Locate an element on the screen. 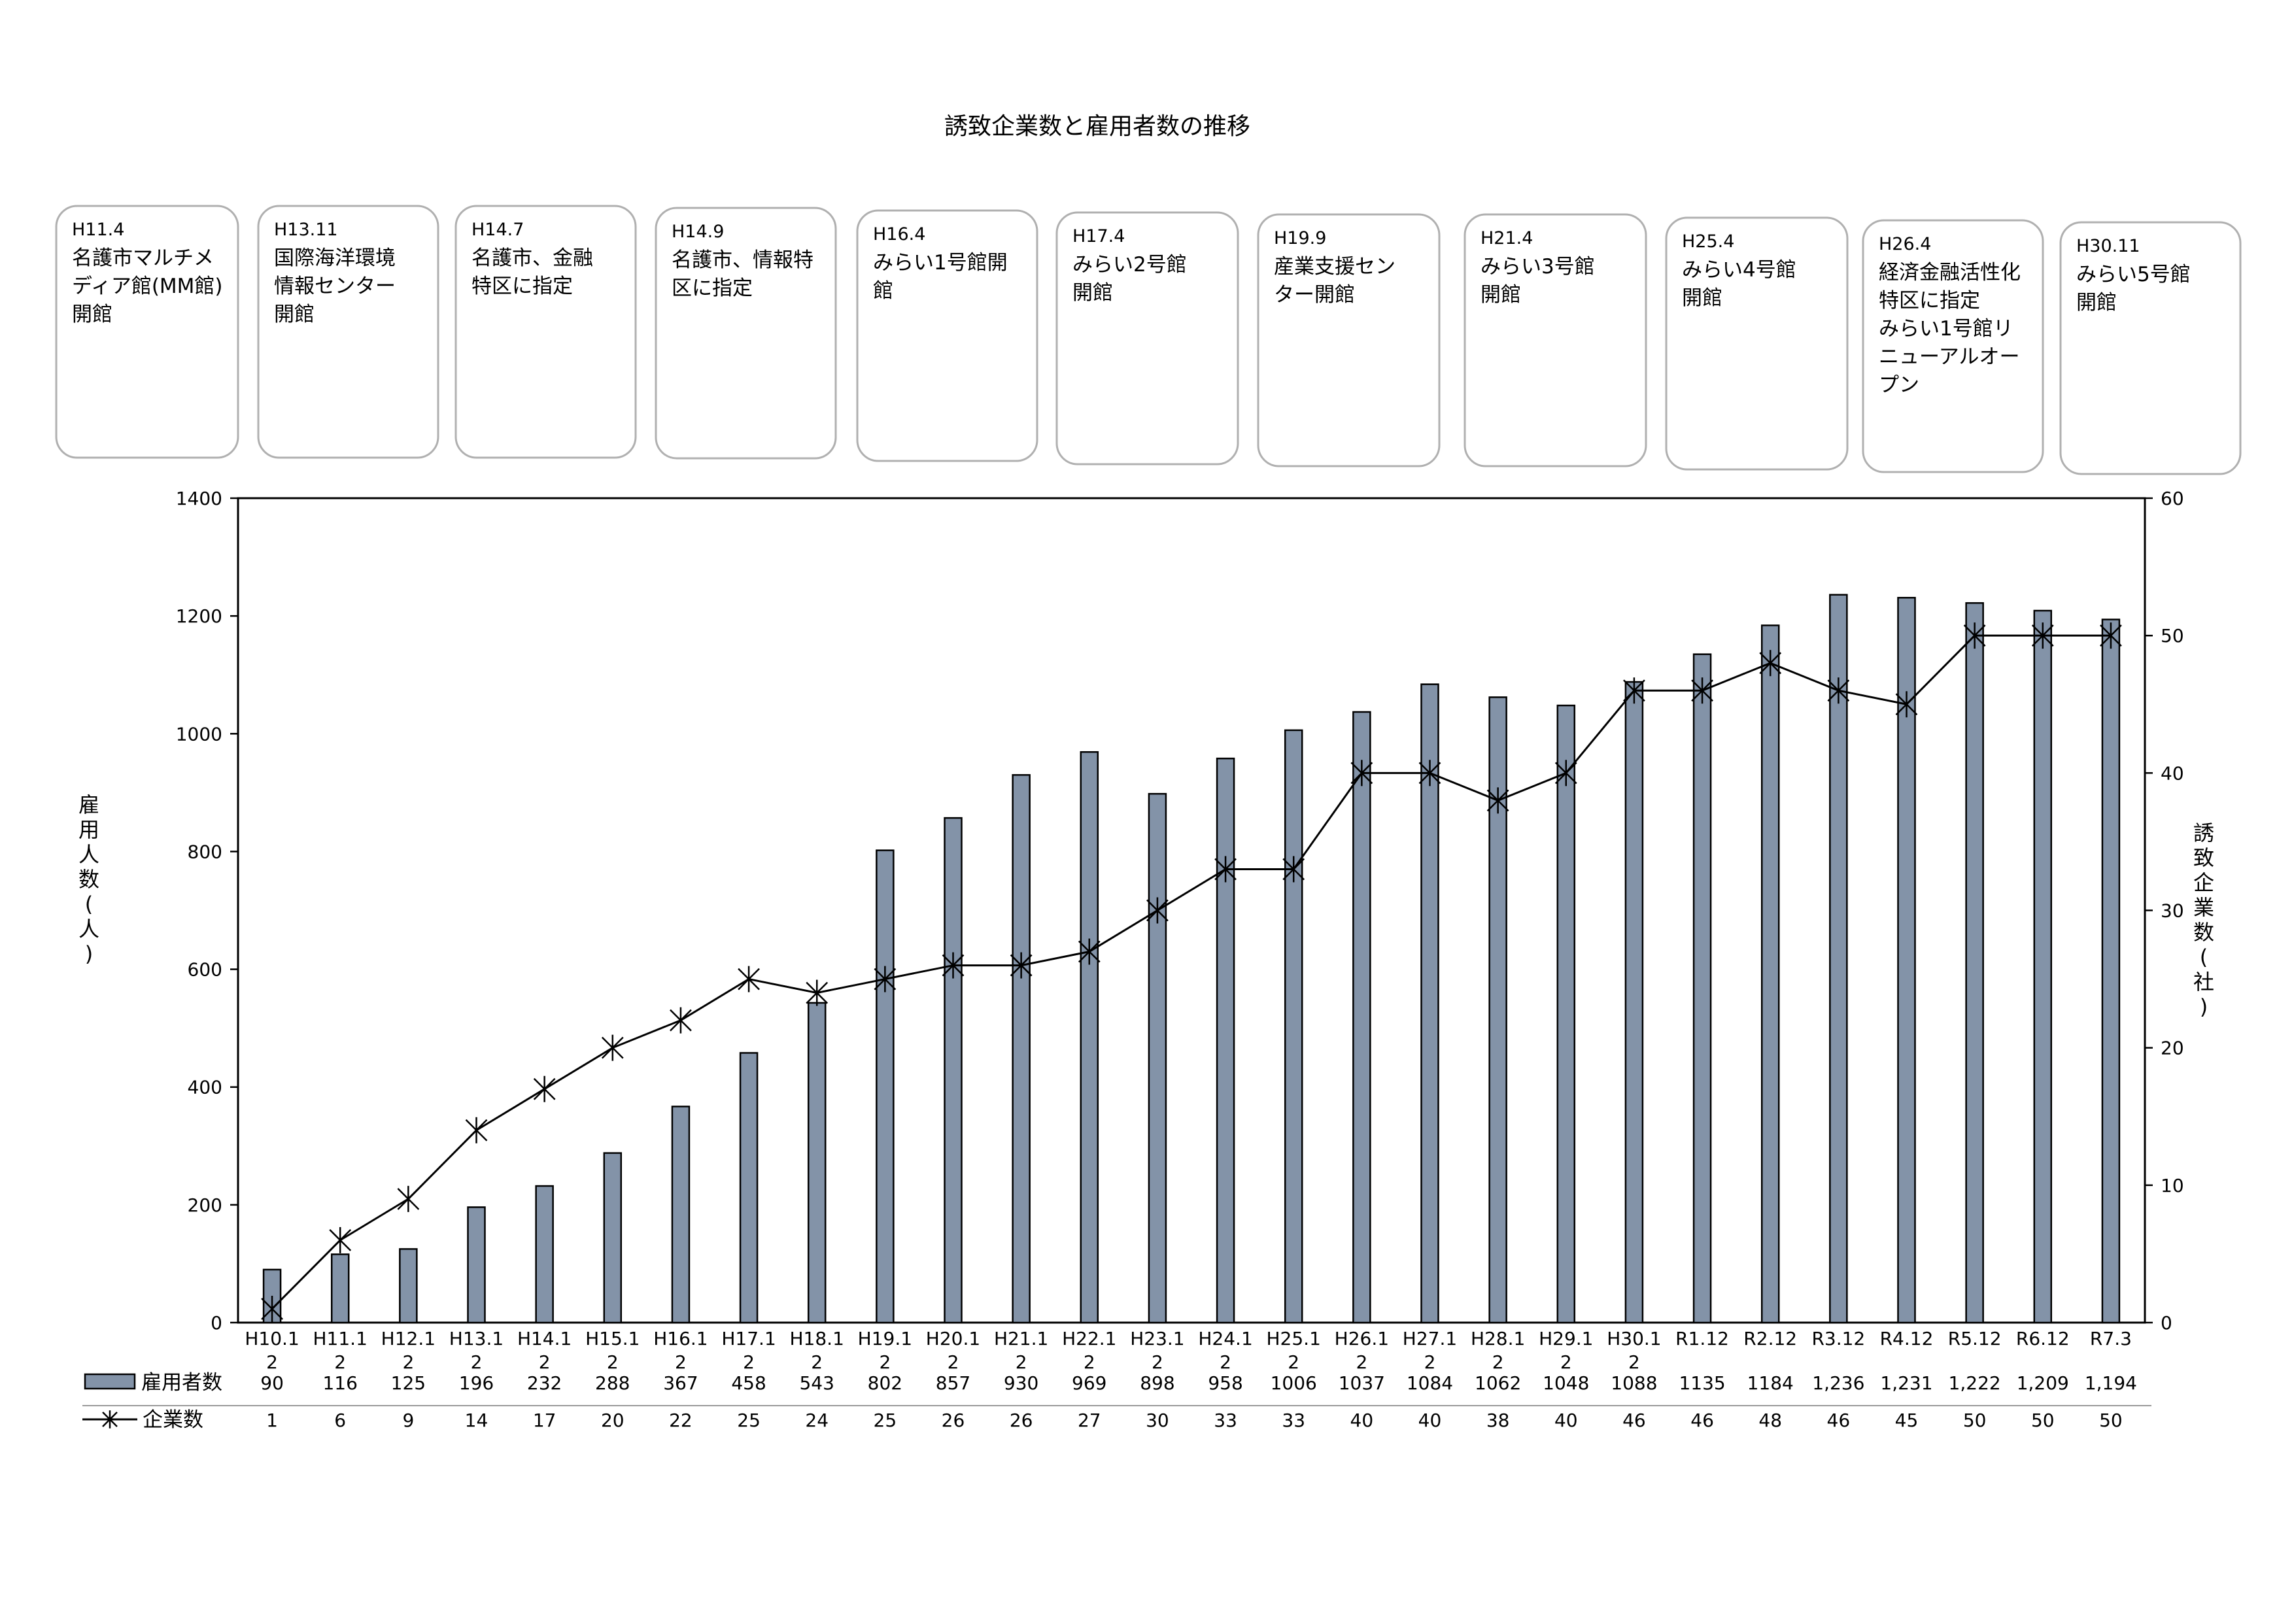  table-value-companies: 22 is located at coordinates (681, 1420).